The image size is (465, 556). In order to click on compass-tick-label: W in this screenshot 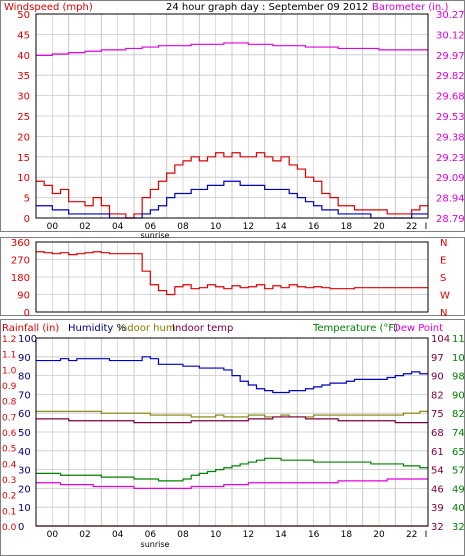, I will do `click(445, 296)`.